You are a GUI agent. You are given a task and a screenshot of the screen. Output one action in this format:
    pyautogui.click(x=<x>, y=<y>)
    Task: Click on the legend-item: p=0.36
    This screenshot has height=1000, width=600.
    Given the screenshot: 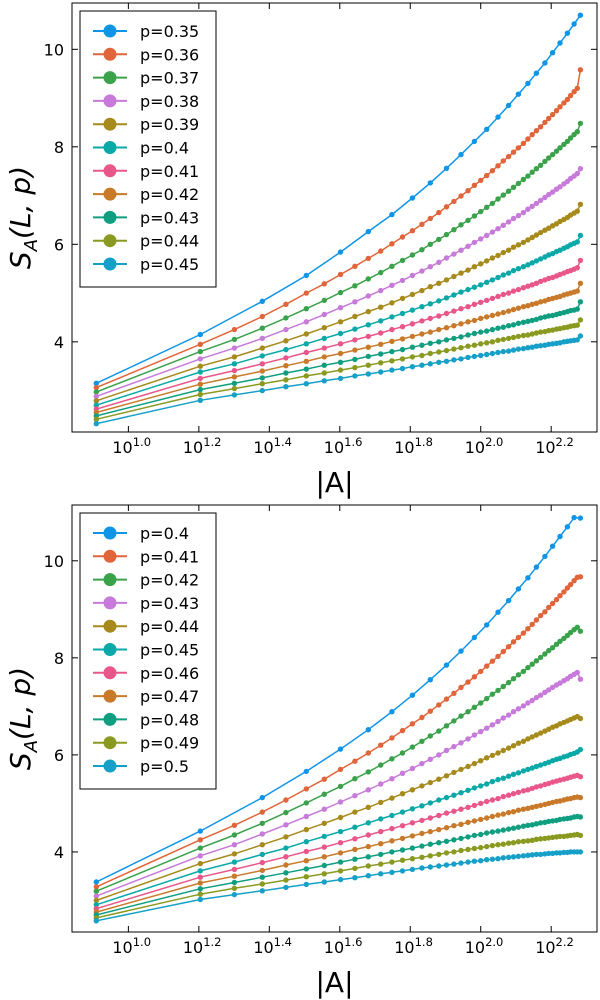 What is the action you would take?
    pyautogui.click(x=146, y=54)
    